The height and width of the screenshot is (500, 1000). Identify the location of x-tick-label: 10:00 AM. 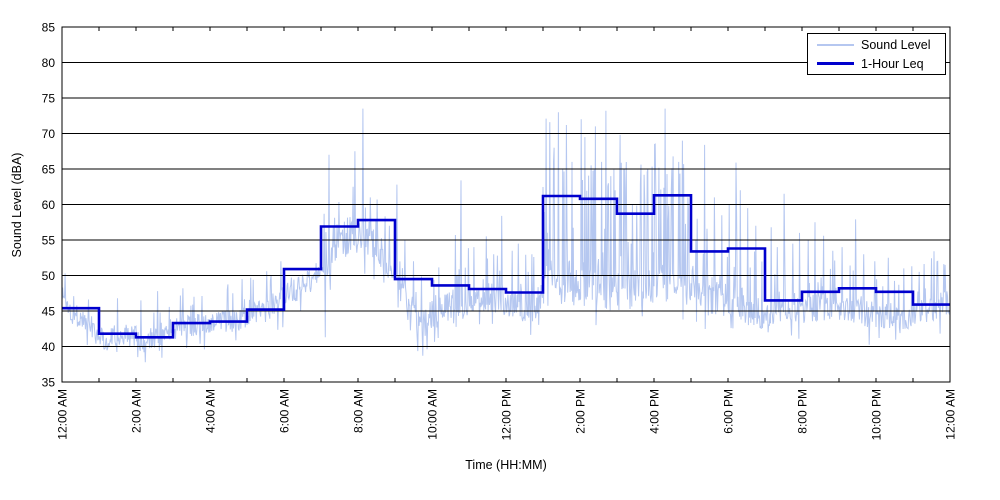
(433, 414).